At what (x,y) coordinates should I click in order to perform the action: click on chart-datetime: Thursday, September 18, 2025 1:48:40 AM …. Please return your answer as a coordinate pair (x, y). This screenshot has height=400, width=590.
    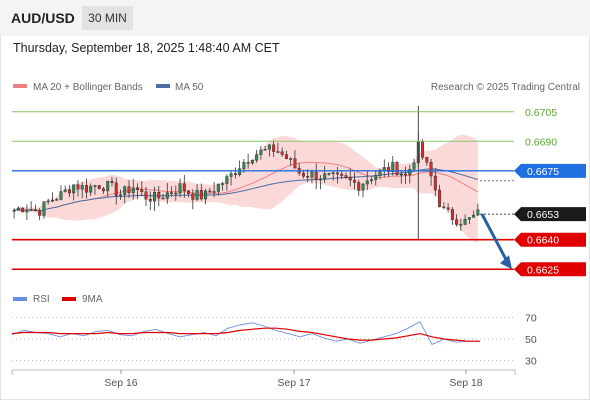
    Looking at the image, I should click on (146, 48).